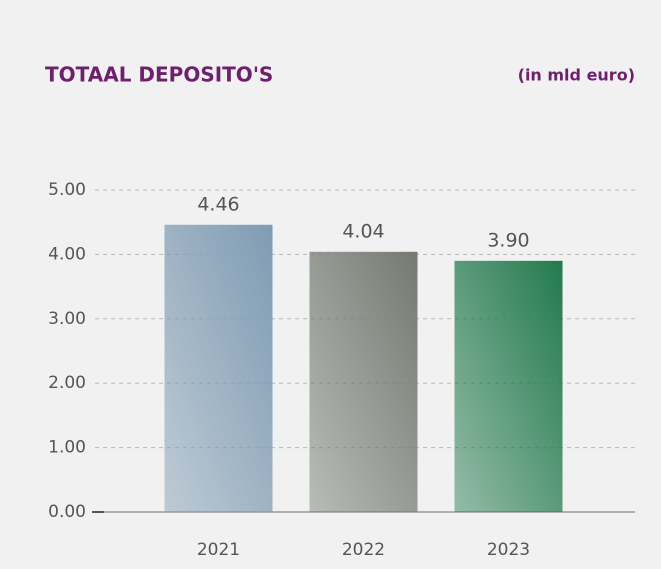 This screenshot has height=569, width=661. What do you see at coordinates (363, 550) in the screenshot?
I see `x-tick-label: 2022` at bounding box center [363, 550].